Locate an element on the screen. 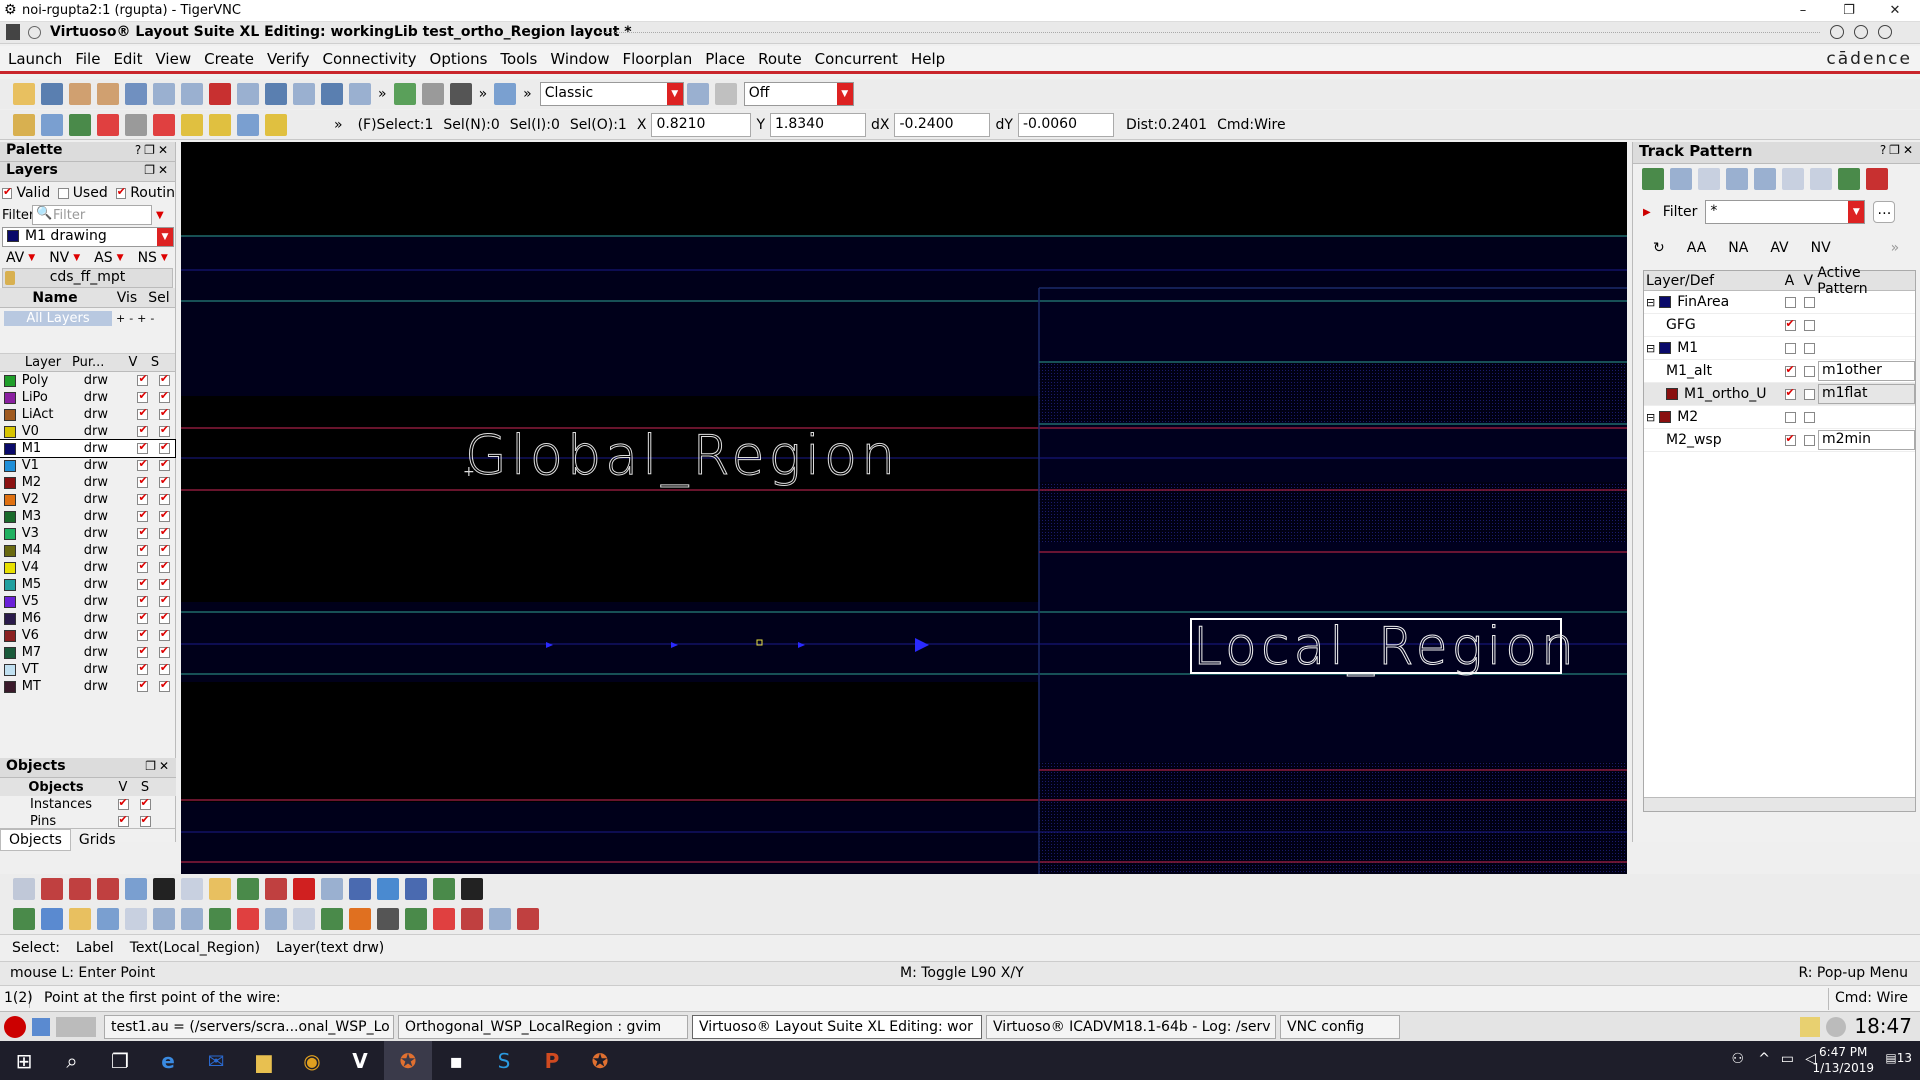  abc-icon is located at coordinates (432, 94).